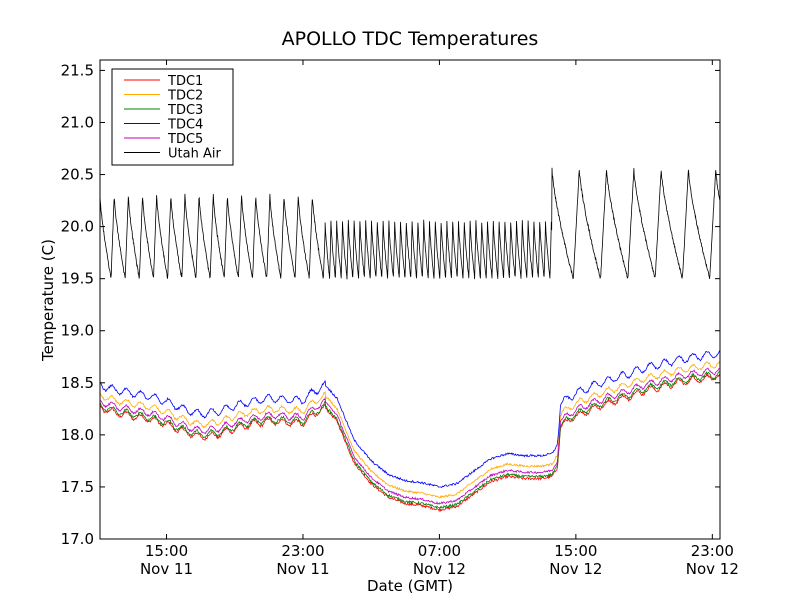  I want to click on y-axis-label: Temperature (C), so click(48, 300).